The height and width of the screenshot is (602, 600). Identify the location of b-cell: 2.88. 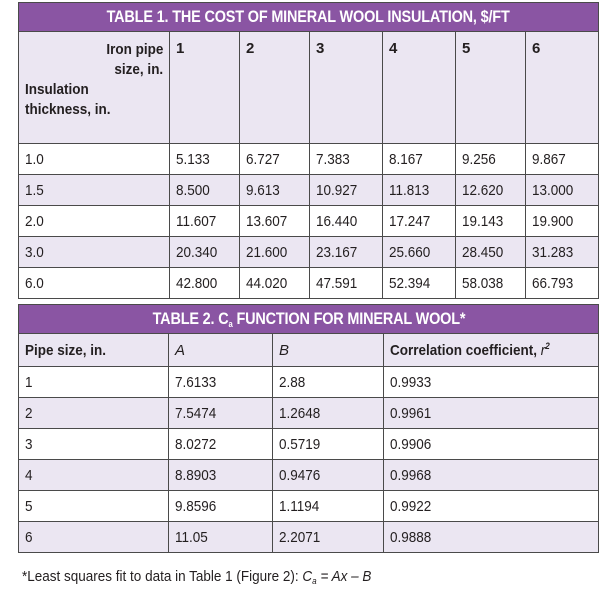
(328, 382).